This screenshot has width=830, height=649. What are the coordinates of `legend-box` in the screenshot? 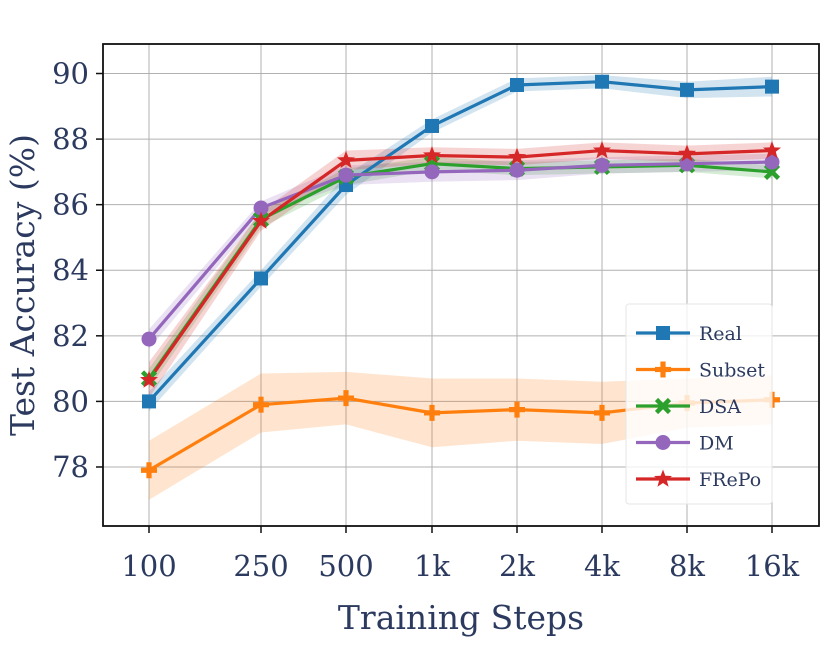 It's located at (699, 404).